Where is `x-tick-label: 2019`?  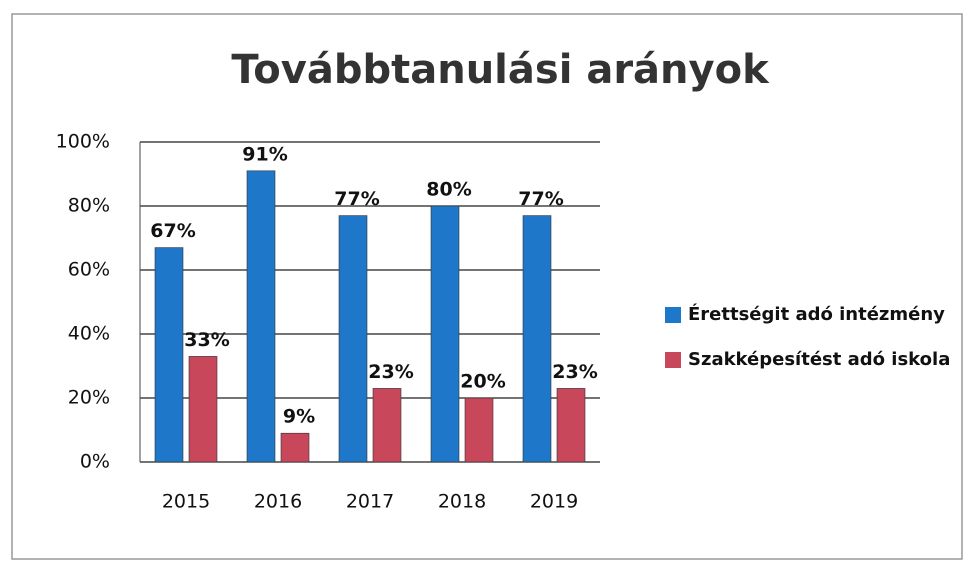 x-tick-label: 2019 is located at coordinates (554, 502).